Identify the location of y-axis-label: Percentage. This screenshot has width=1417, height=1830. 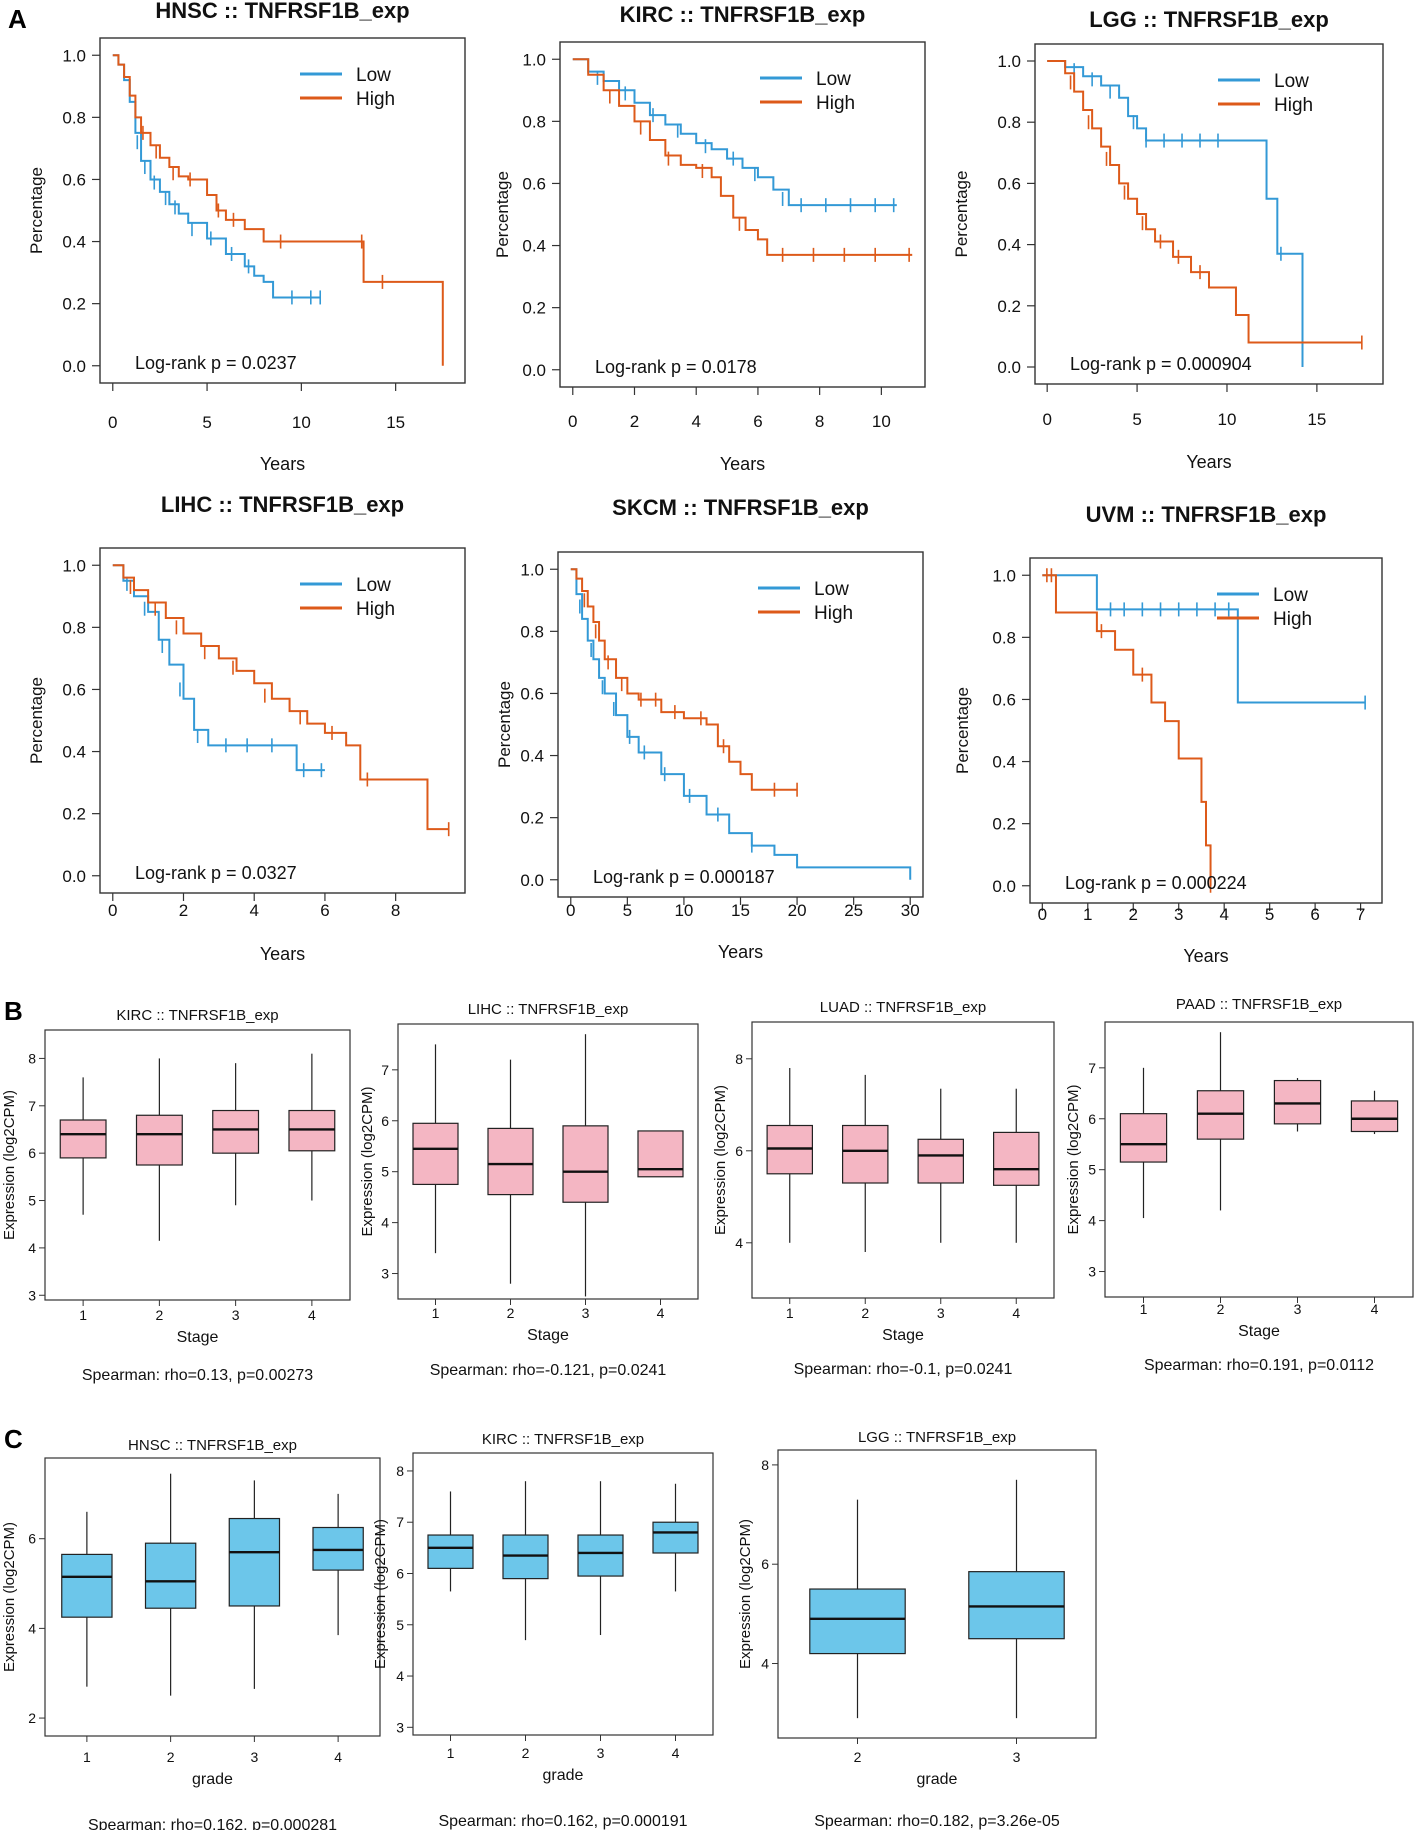
(961, 214).